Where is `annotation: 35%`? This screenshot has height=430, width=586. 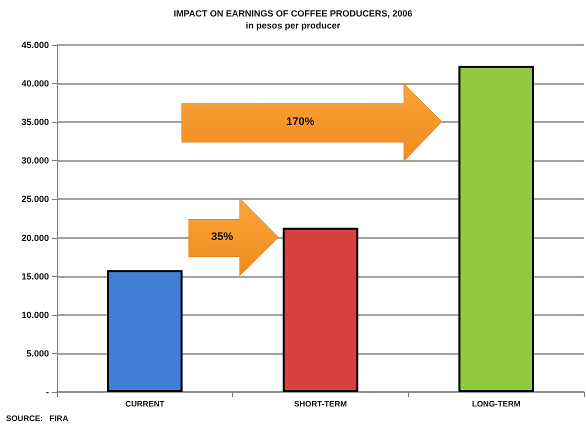
annotation: 35% is located at coordinates (222, 237).